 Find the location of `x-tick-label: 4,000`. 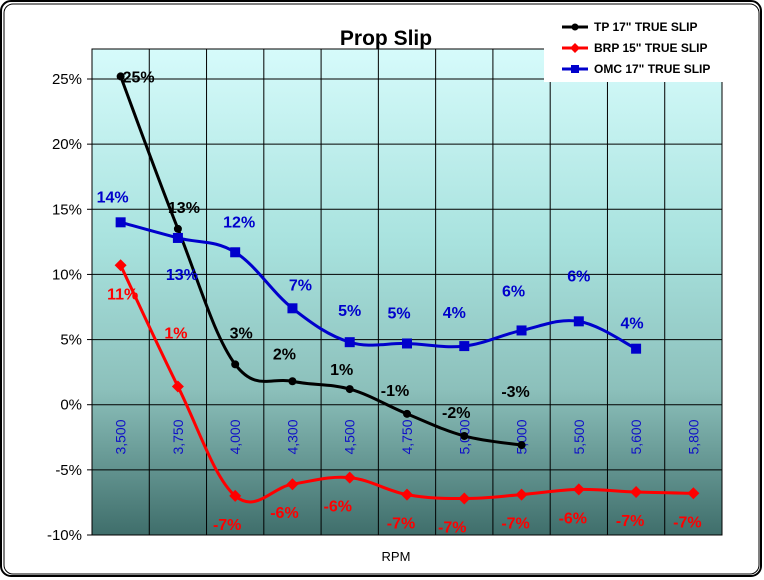

x-tick-label: 4,000 is located at coordinates (235, 436).